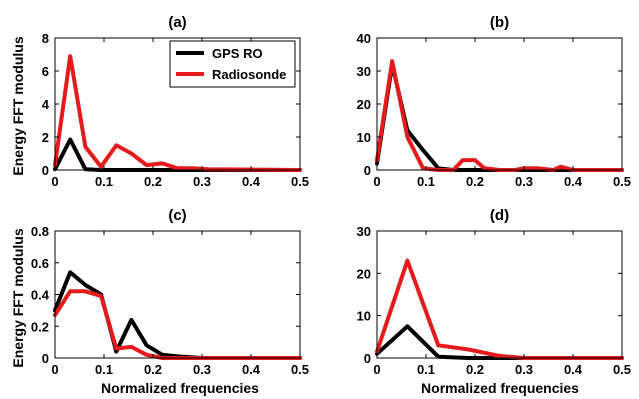 The image size is (639, 399). Describe the element at coordinates (177, 22) in the screenshot. I see `panel-title: (a)` at that location.